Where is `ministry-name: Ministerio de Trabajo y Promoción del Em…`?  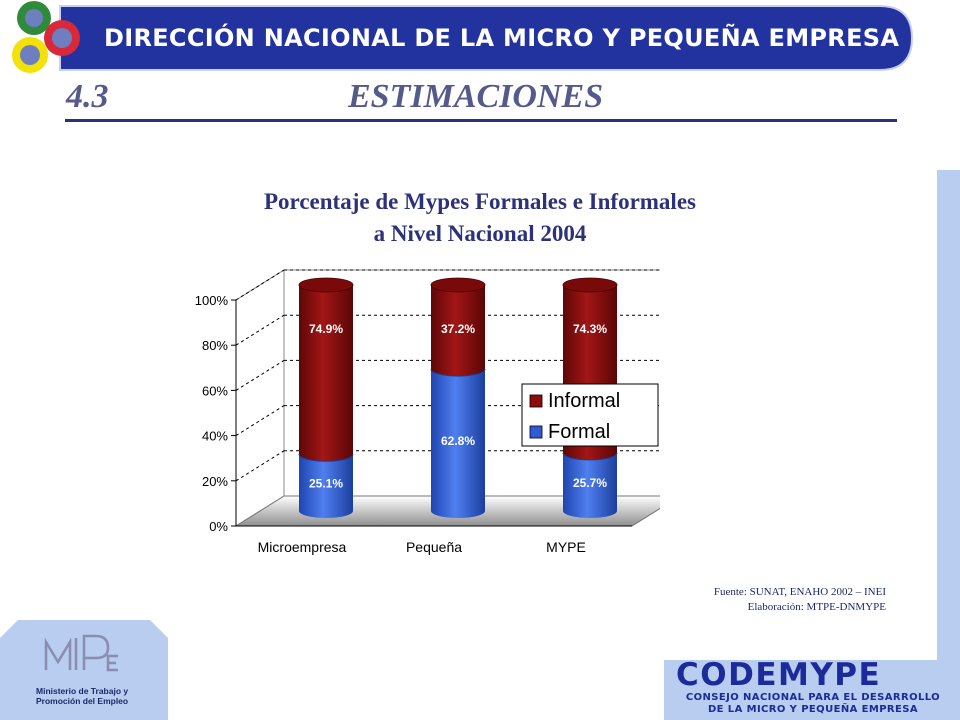
ministry-name: Ministerio de Trabajo y Promoción del Em… is located at coordinates (82, 696).